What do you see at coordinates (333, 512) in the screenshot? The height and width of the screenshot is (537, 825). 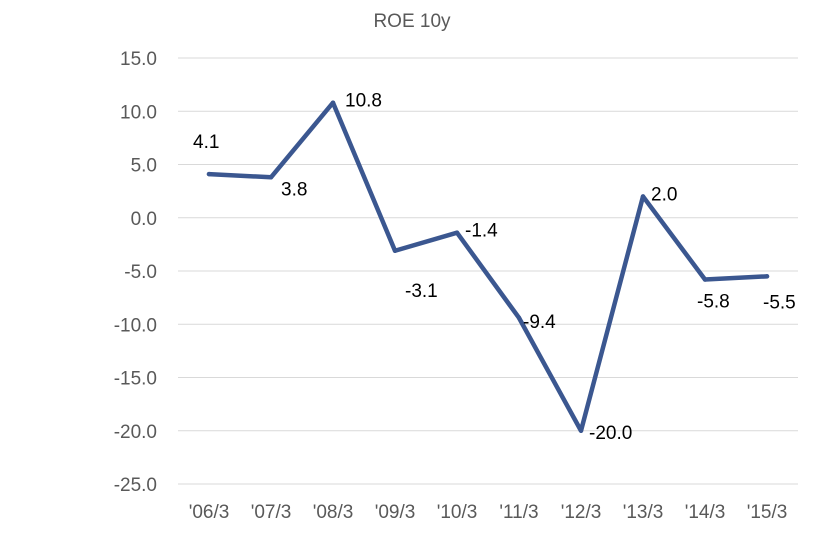 I see `x-tick-label: '08/3` at bounding box center [333, 512].